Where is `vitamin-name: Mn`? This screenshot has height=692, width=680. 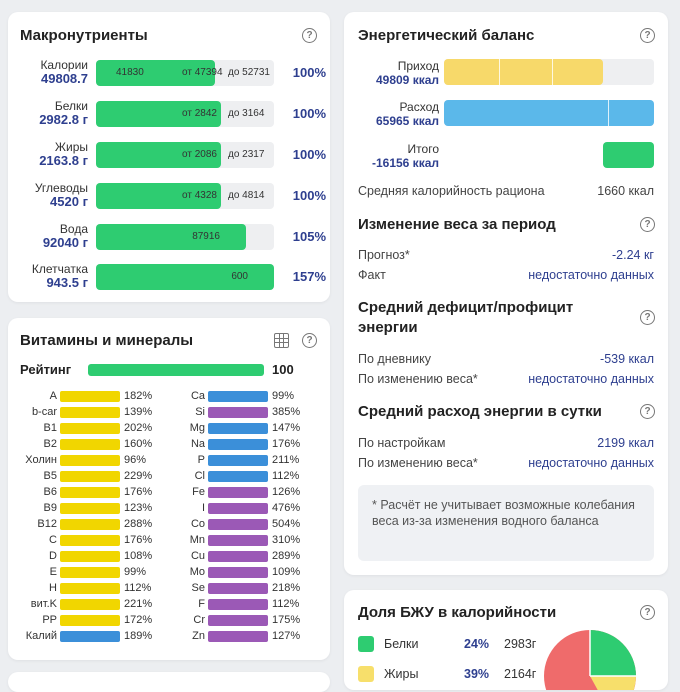
vitamin-name: Mn is located at coordinates (197, 540).